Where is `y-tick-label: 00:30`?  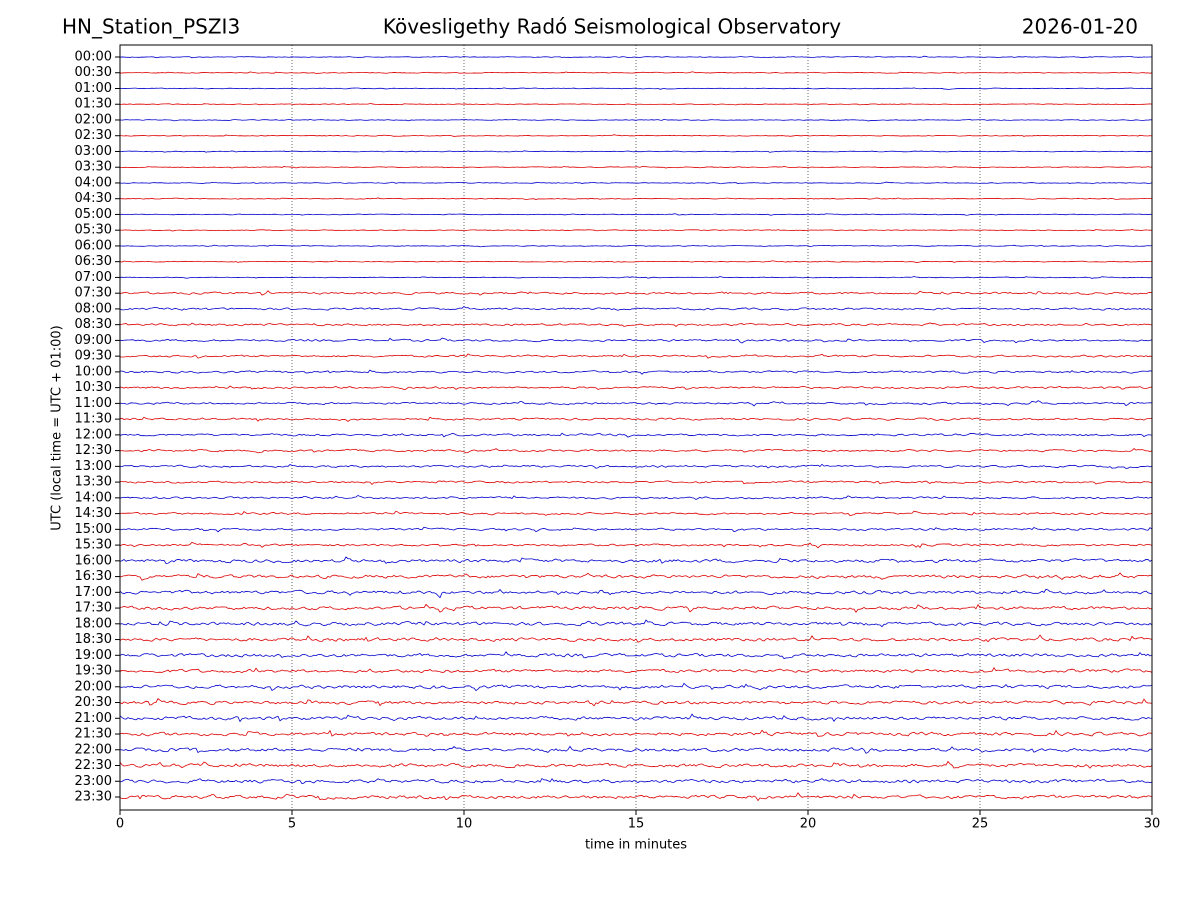 y-tick-label: 00:30 is located at coordinates (93, 72).